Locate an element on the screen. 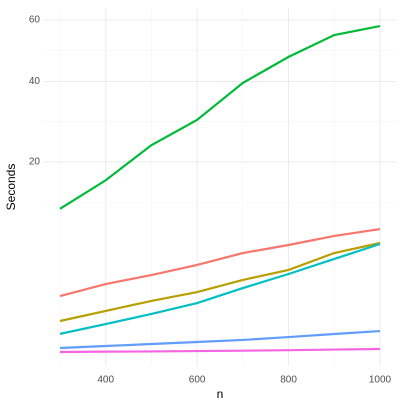 This screenshot has height=412, width=407. y-tick-label: 60 is located at coordinates (35, 19).